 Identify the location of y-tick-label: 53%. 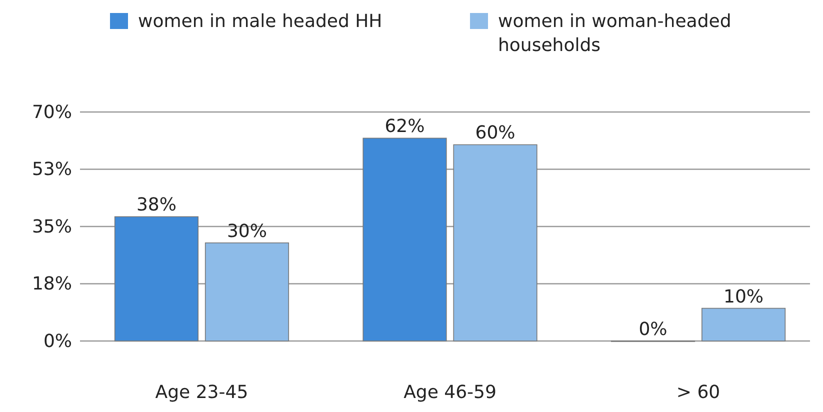
(52, 169).